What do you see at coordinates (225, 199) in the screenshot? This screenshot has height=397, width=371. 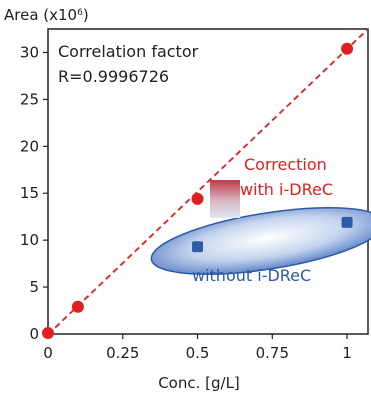 I see `correction-arrow` at bounding box center [225, 199].